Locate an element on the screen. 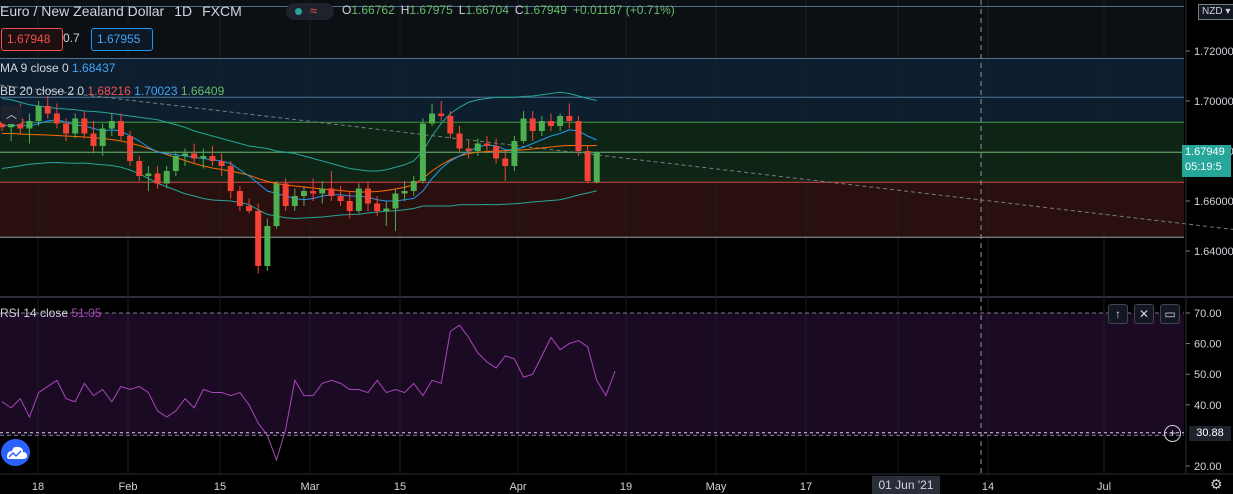 This screenshot has height=494, width=1233. time-tick-label: 19 is located at coordinates (626, 487).